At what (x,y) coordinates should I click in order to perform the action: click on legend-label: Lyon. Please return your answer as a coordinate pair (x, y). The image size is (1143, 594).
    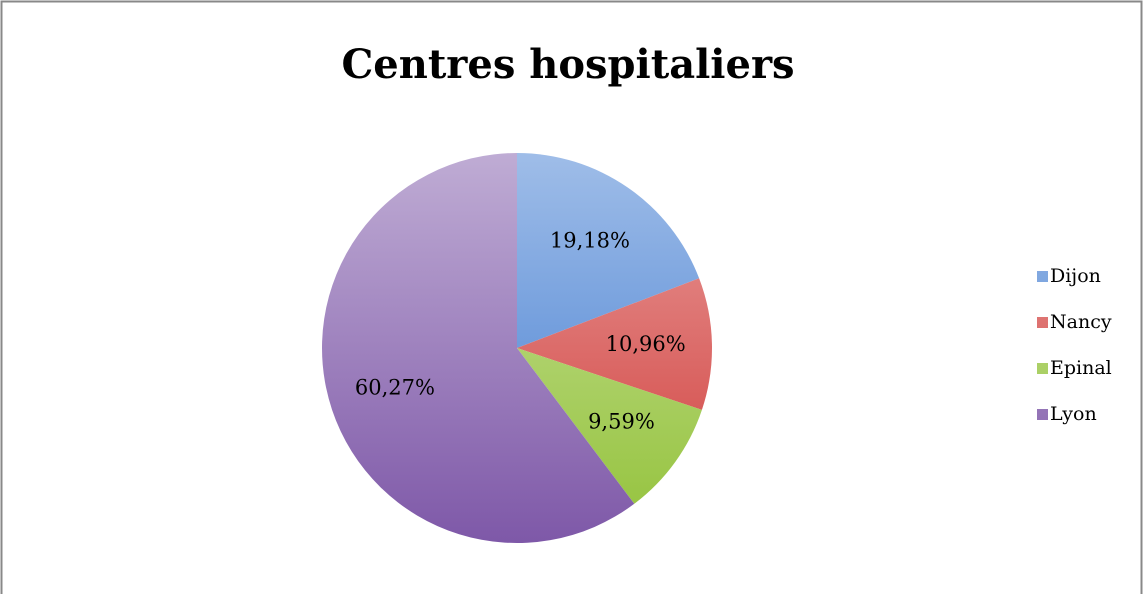
    Looking at the image, I should click on (1073, 414).